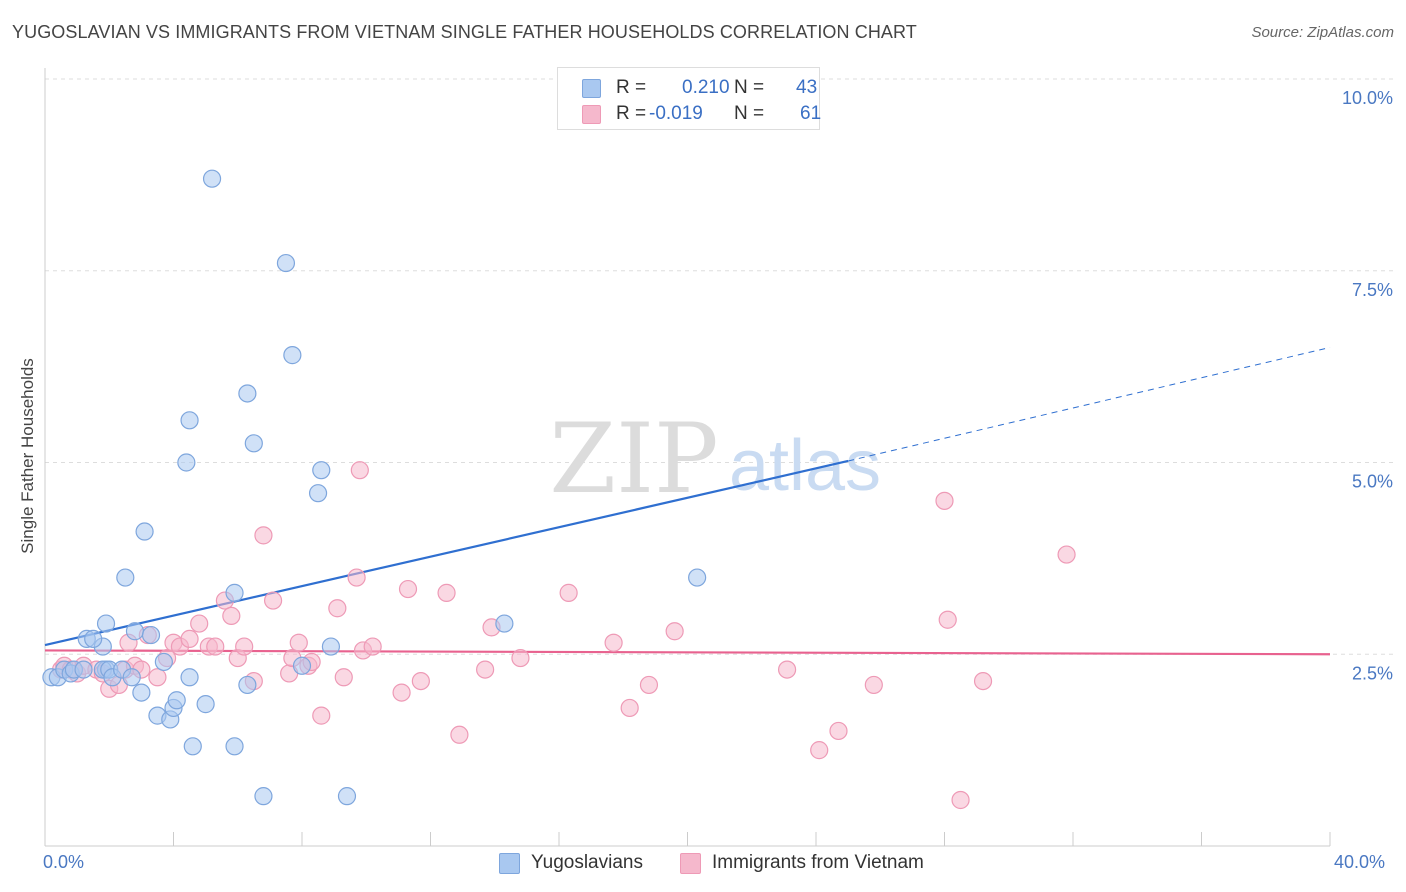 The width and height of the screenshot is (1406, 892). Describe the element at coordinates (1372, 673) in the screenshot. I see `y-tick-label: 2.5%` at that location.